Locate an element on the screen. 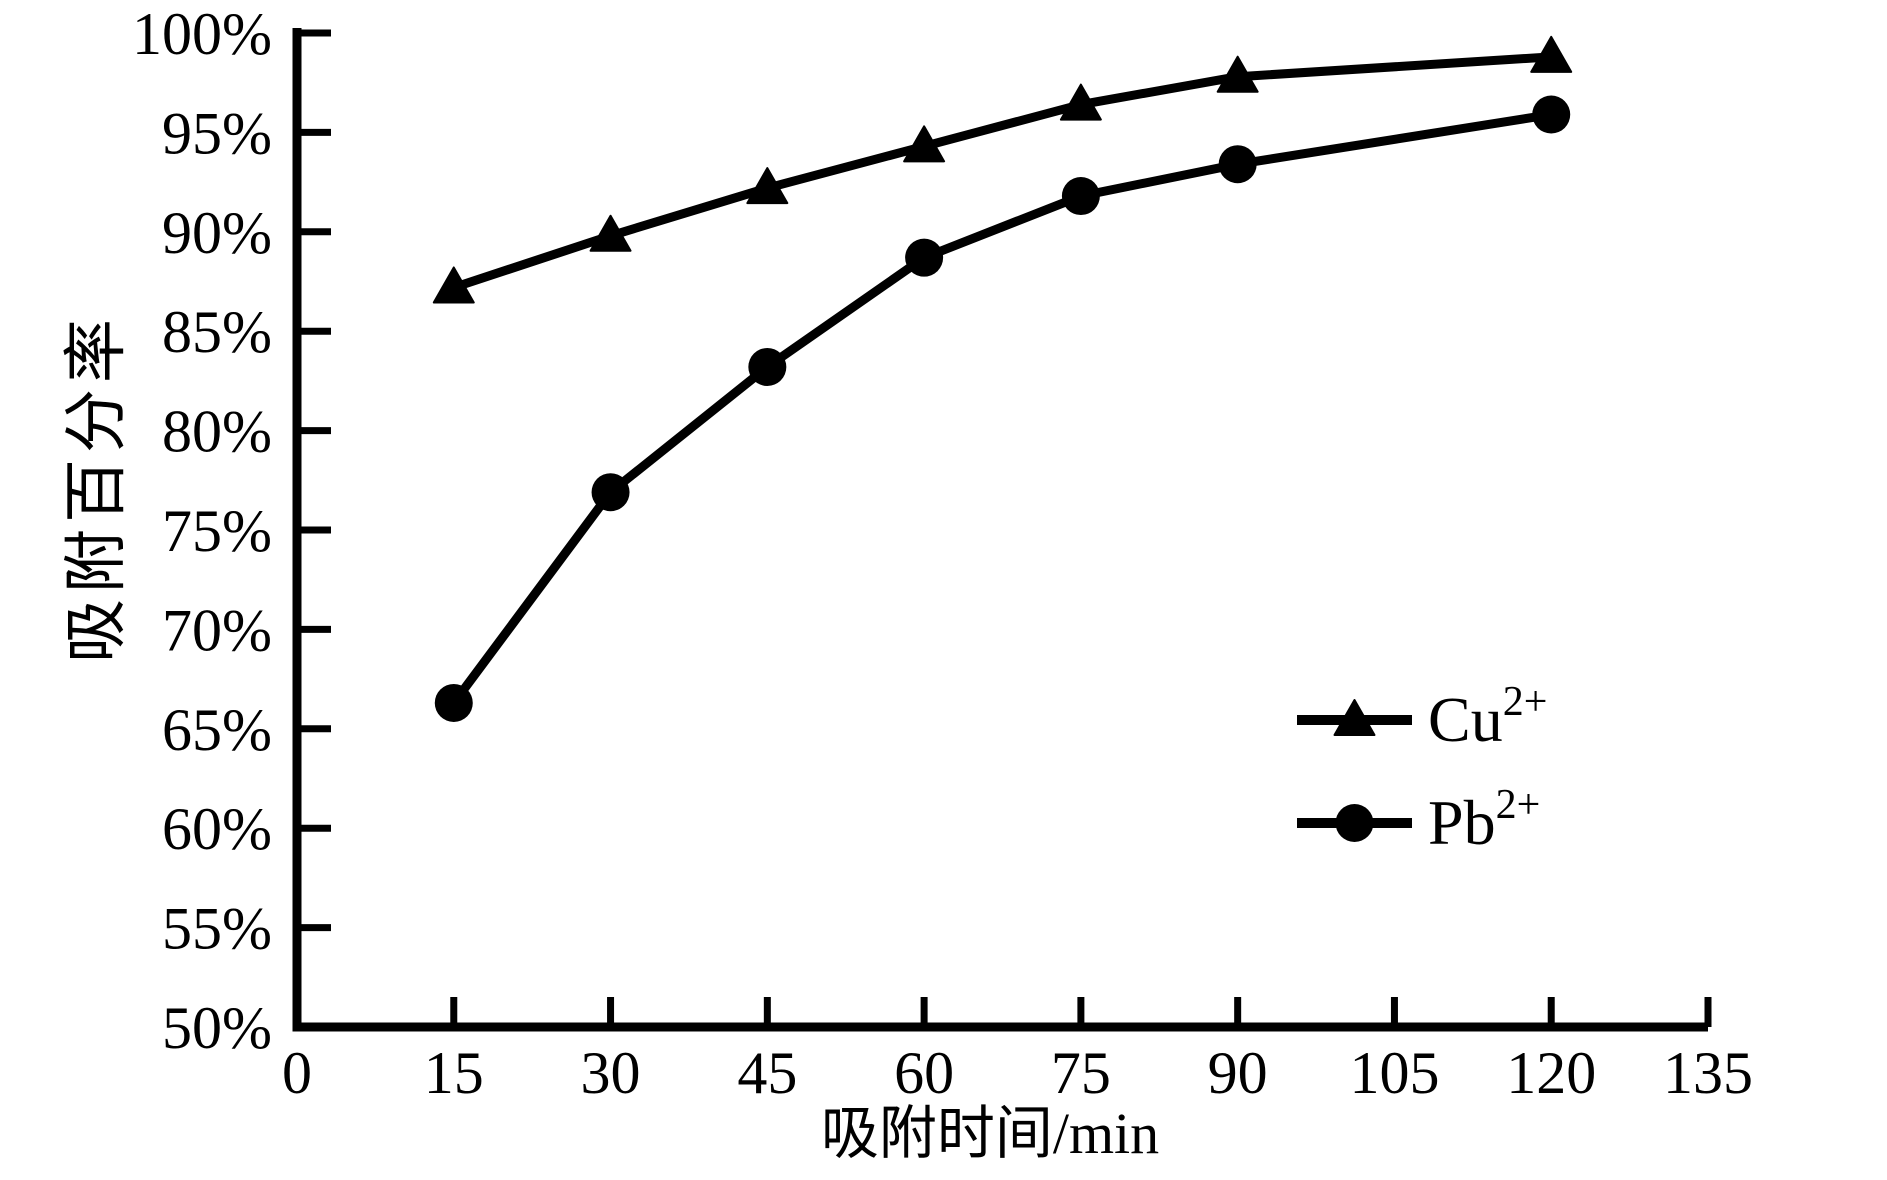  x-axis-title: 吸附时间/min is located at coordinates (990, 1133).